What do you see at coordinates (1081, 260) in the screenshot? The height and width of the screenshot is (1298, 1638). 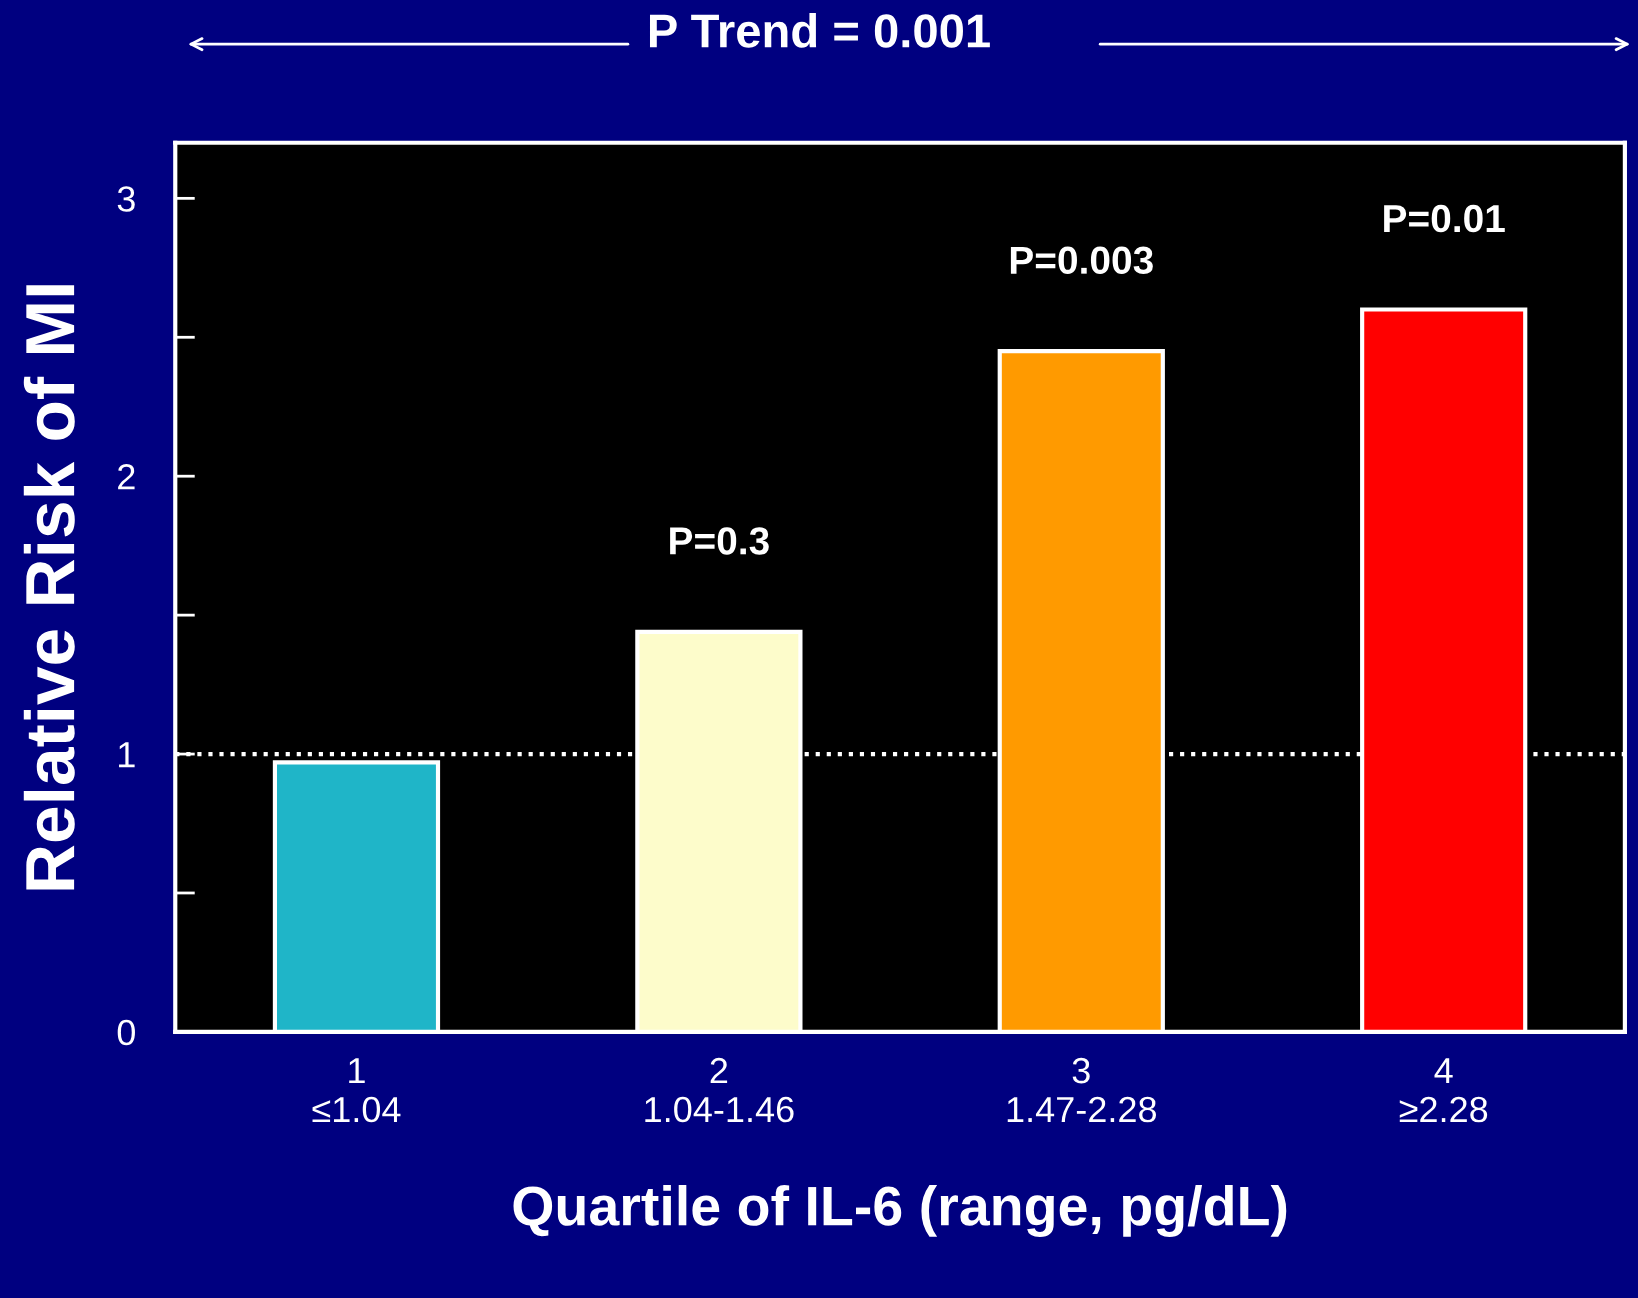 I see `annotation: P=0.003` at bounding box center [1081, 260].